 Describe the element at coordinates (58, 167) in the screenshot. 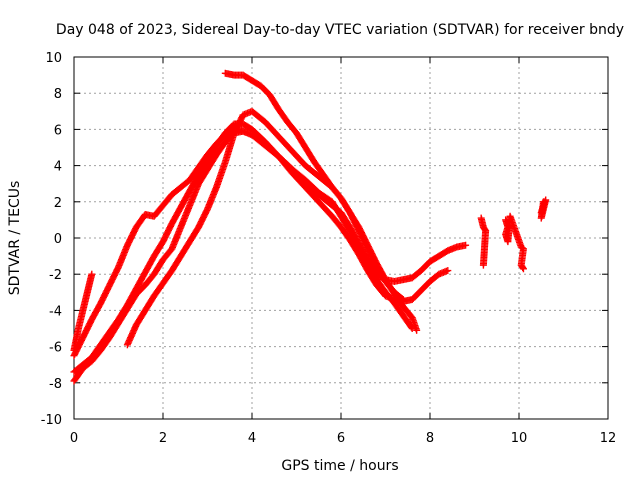

I see `y-tick-label: 4` at that location.